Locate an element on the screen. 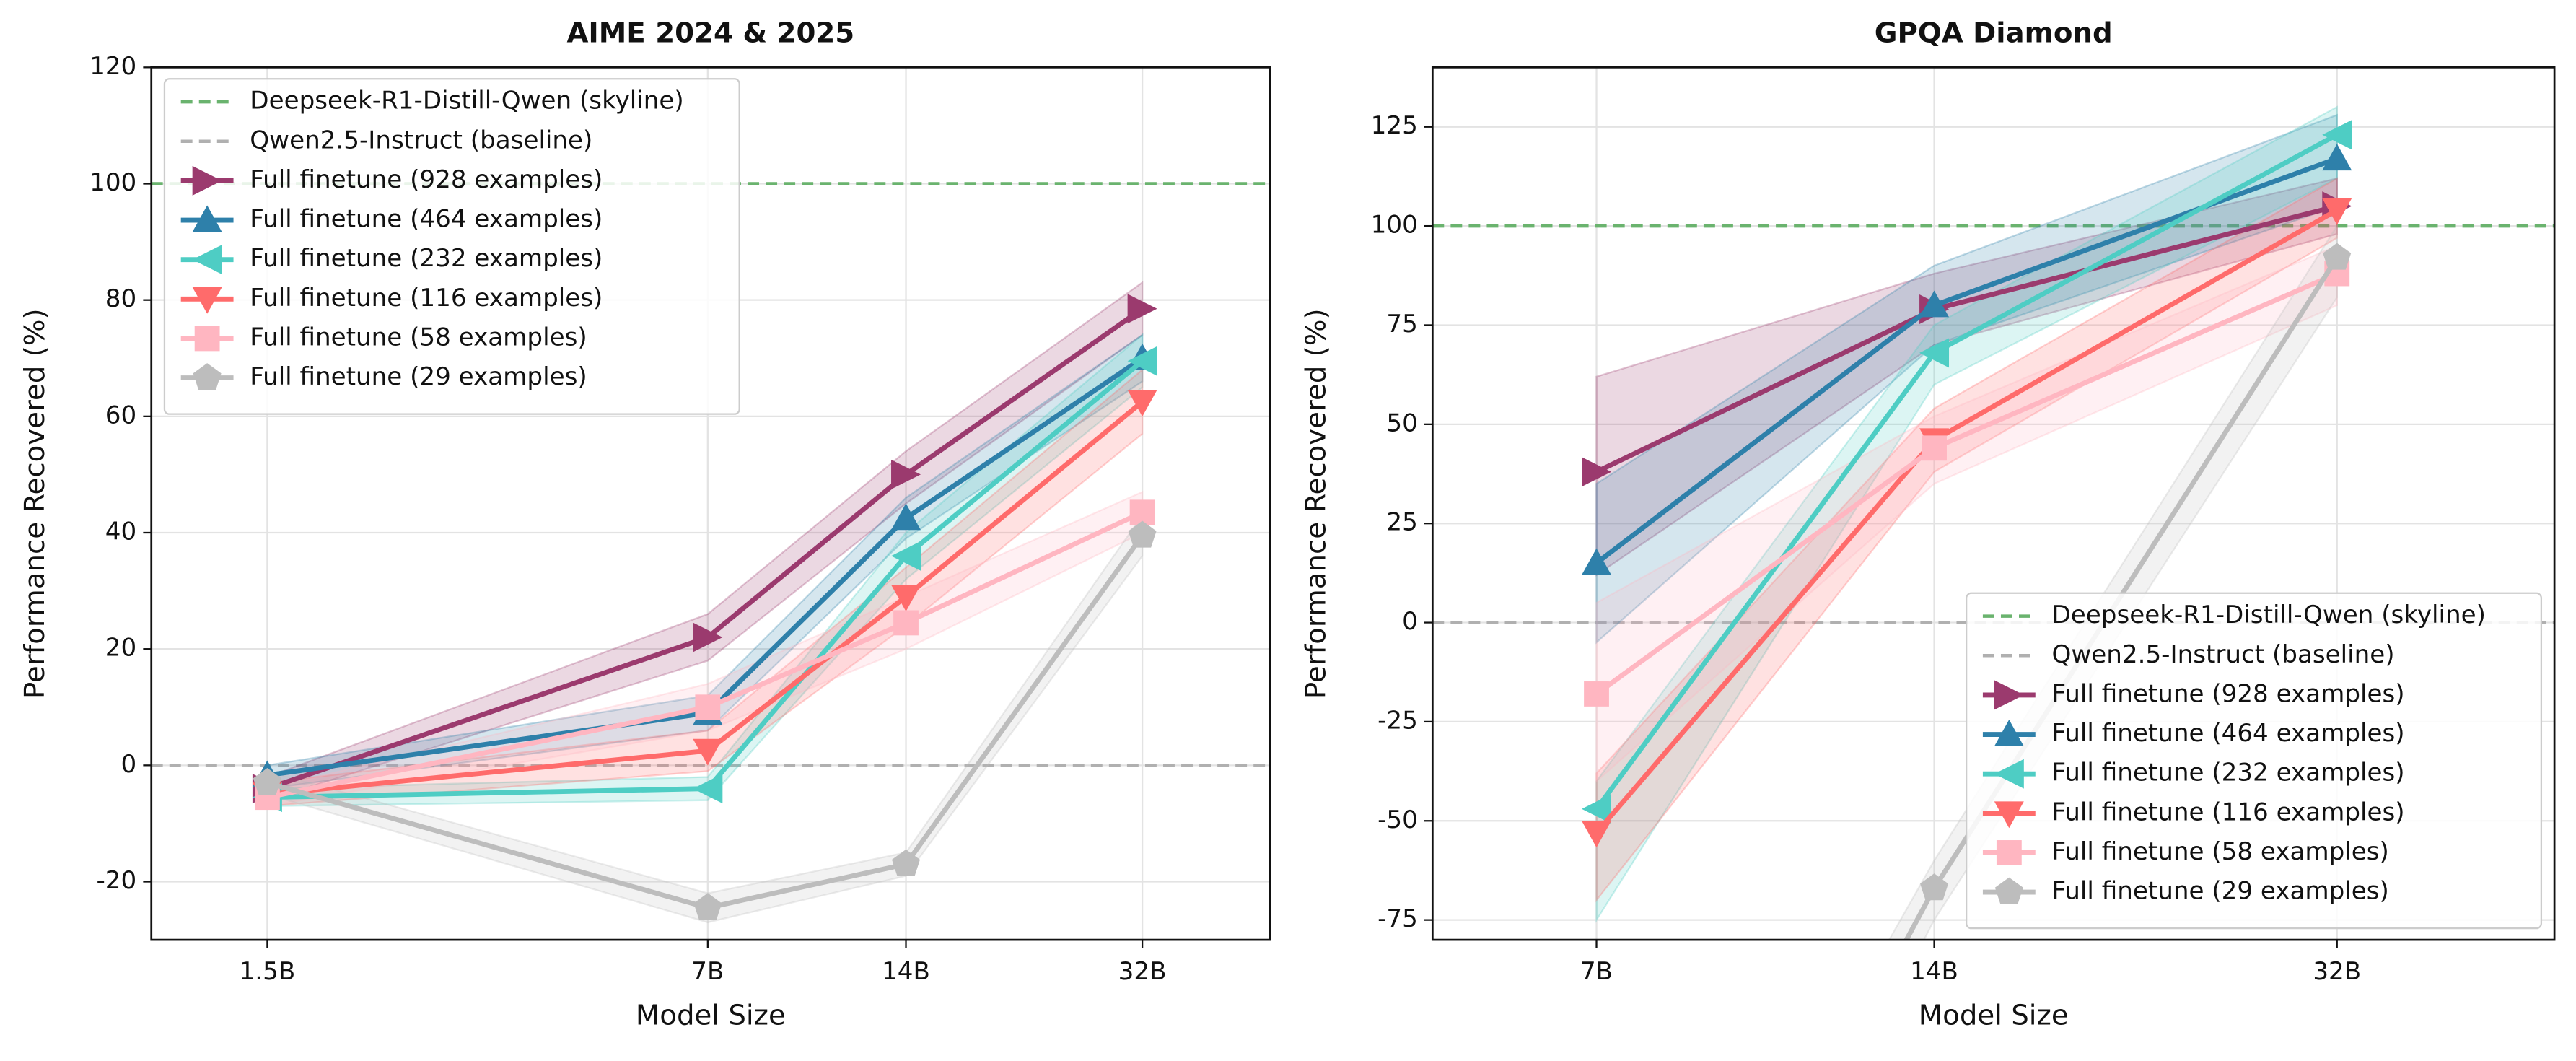  y-tick-label: 25 is located at coordinates (1401, 522).